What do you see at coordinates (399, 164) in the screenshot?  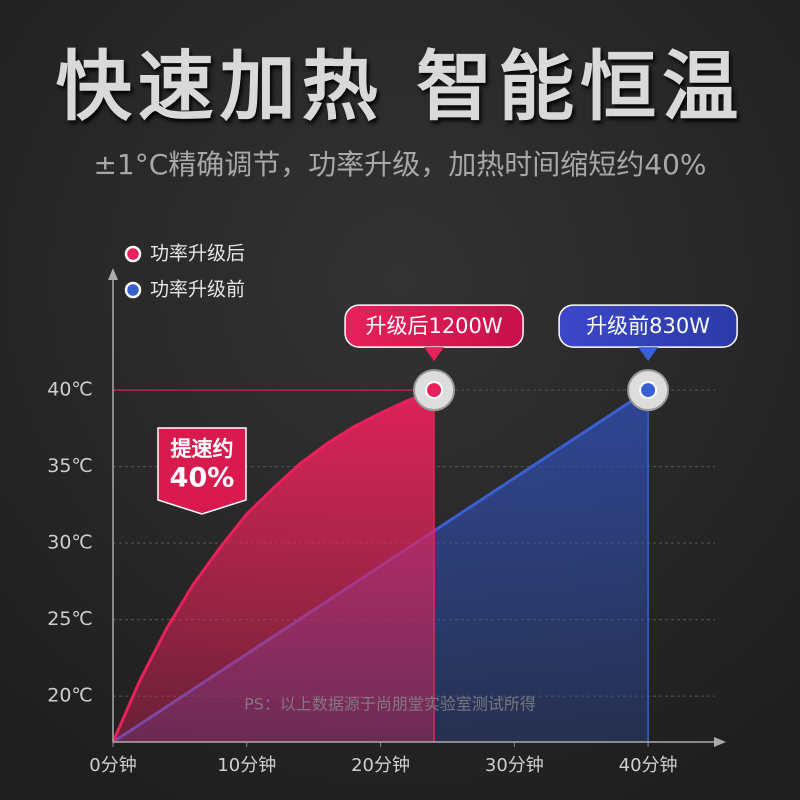 I see `subtitle: ±1°C精确调节，功率升级，加热时间缩短约40%` at bounding box center [399, 164].